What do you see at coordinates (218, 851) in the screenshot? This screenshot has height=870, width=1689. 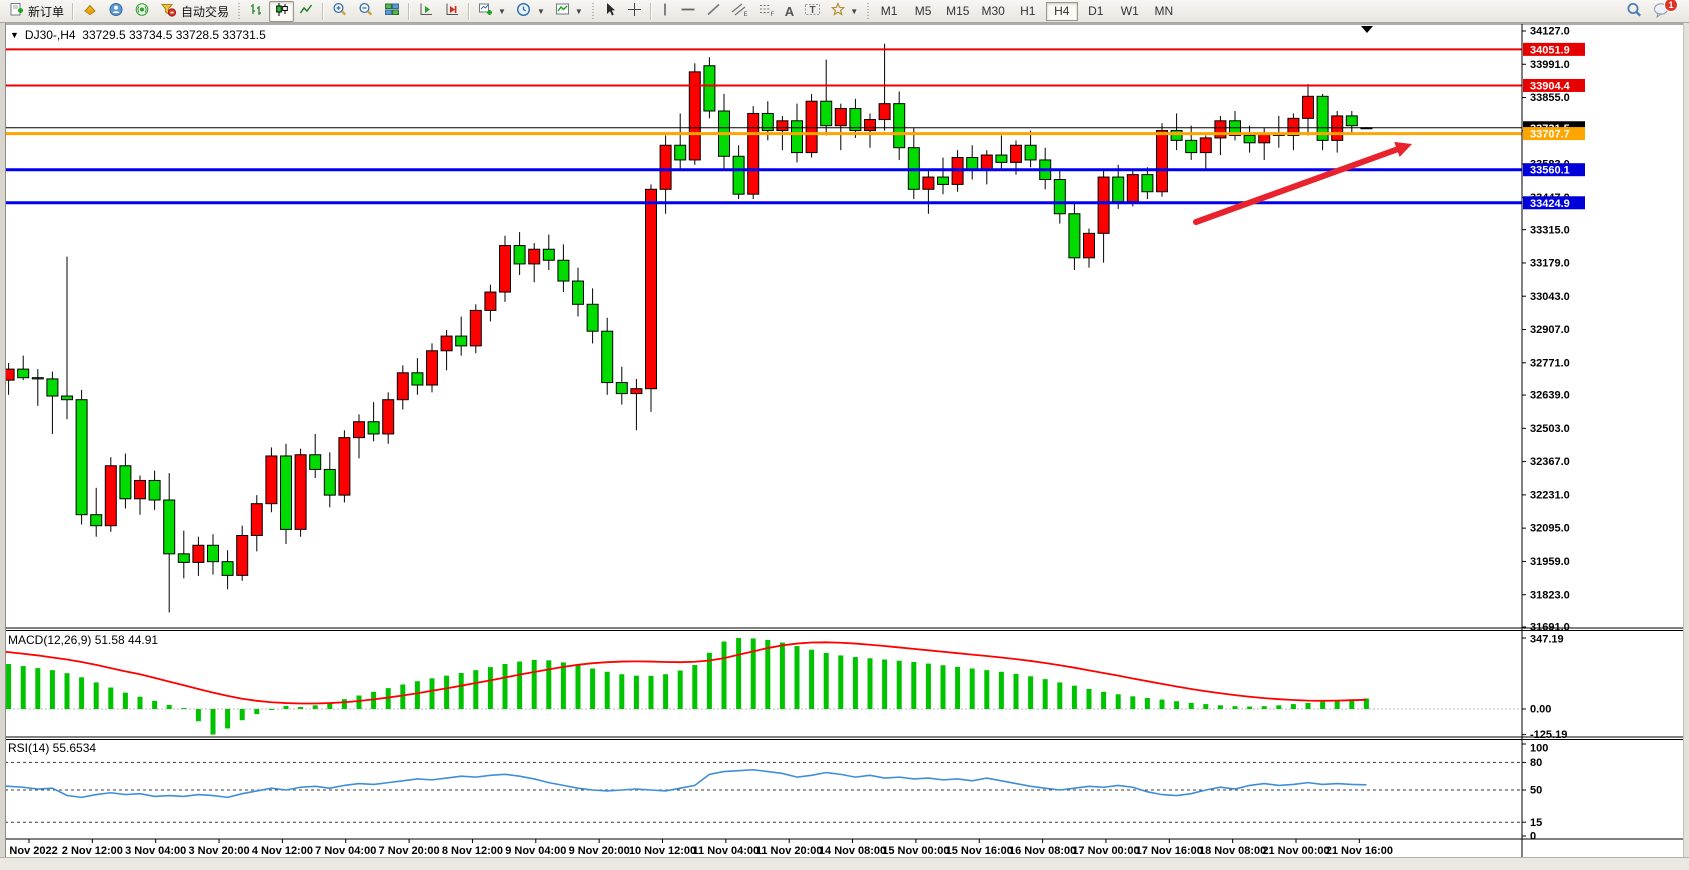 I see `time-tick-label: 3 Nov 20:00` at bounding box center [218, 851].